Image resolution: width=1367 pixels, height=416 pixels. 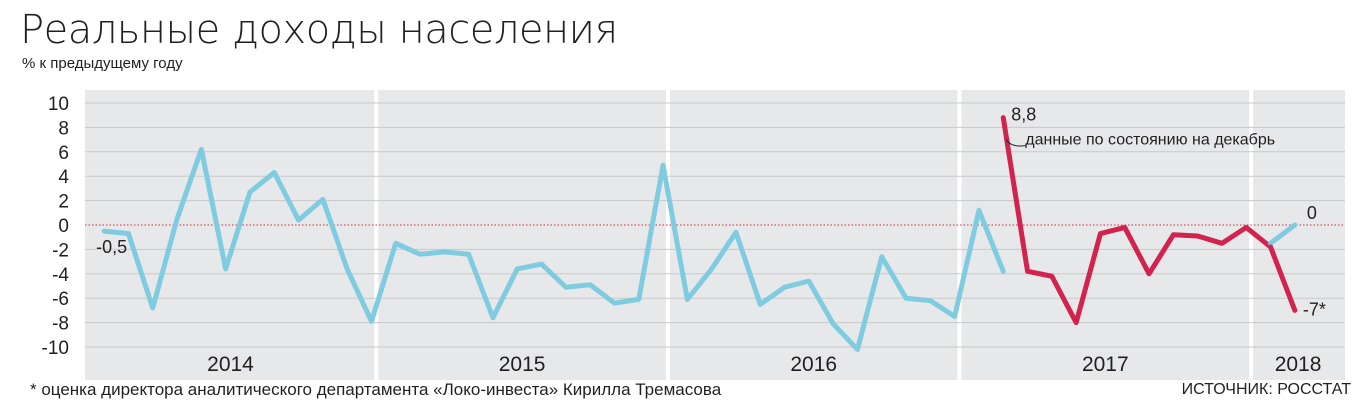 I want to click on y-tick-label: 8, so click(x=63, y=128).